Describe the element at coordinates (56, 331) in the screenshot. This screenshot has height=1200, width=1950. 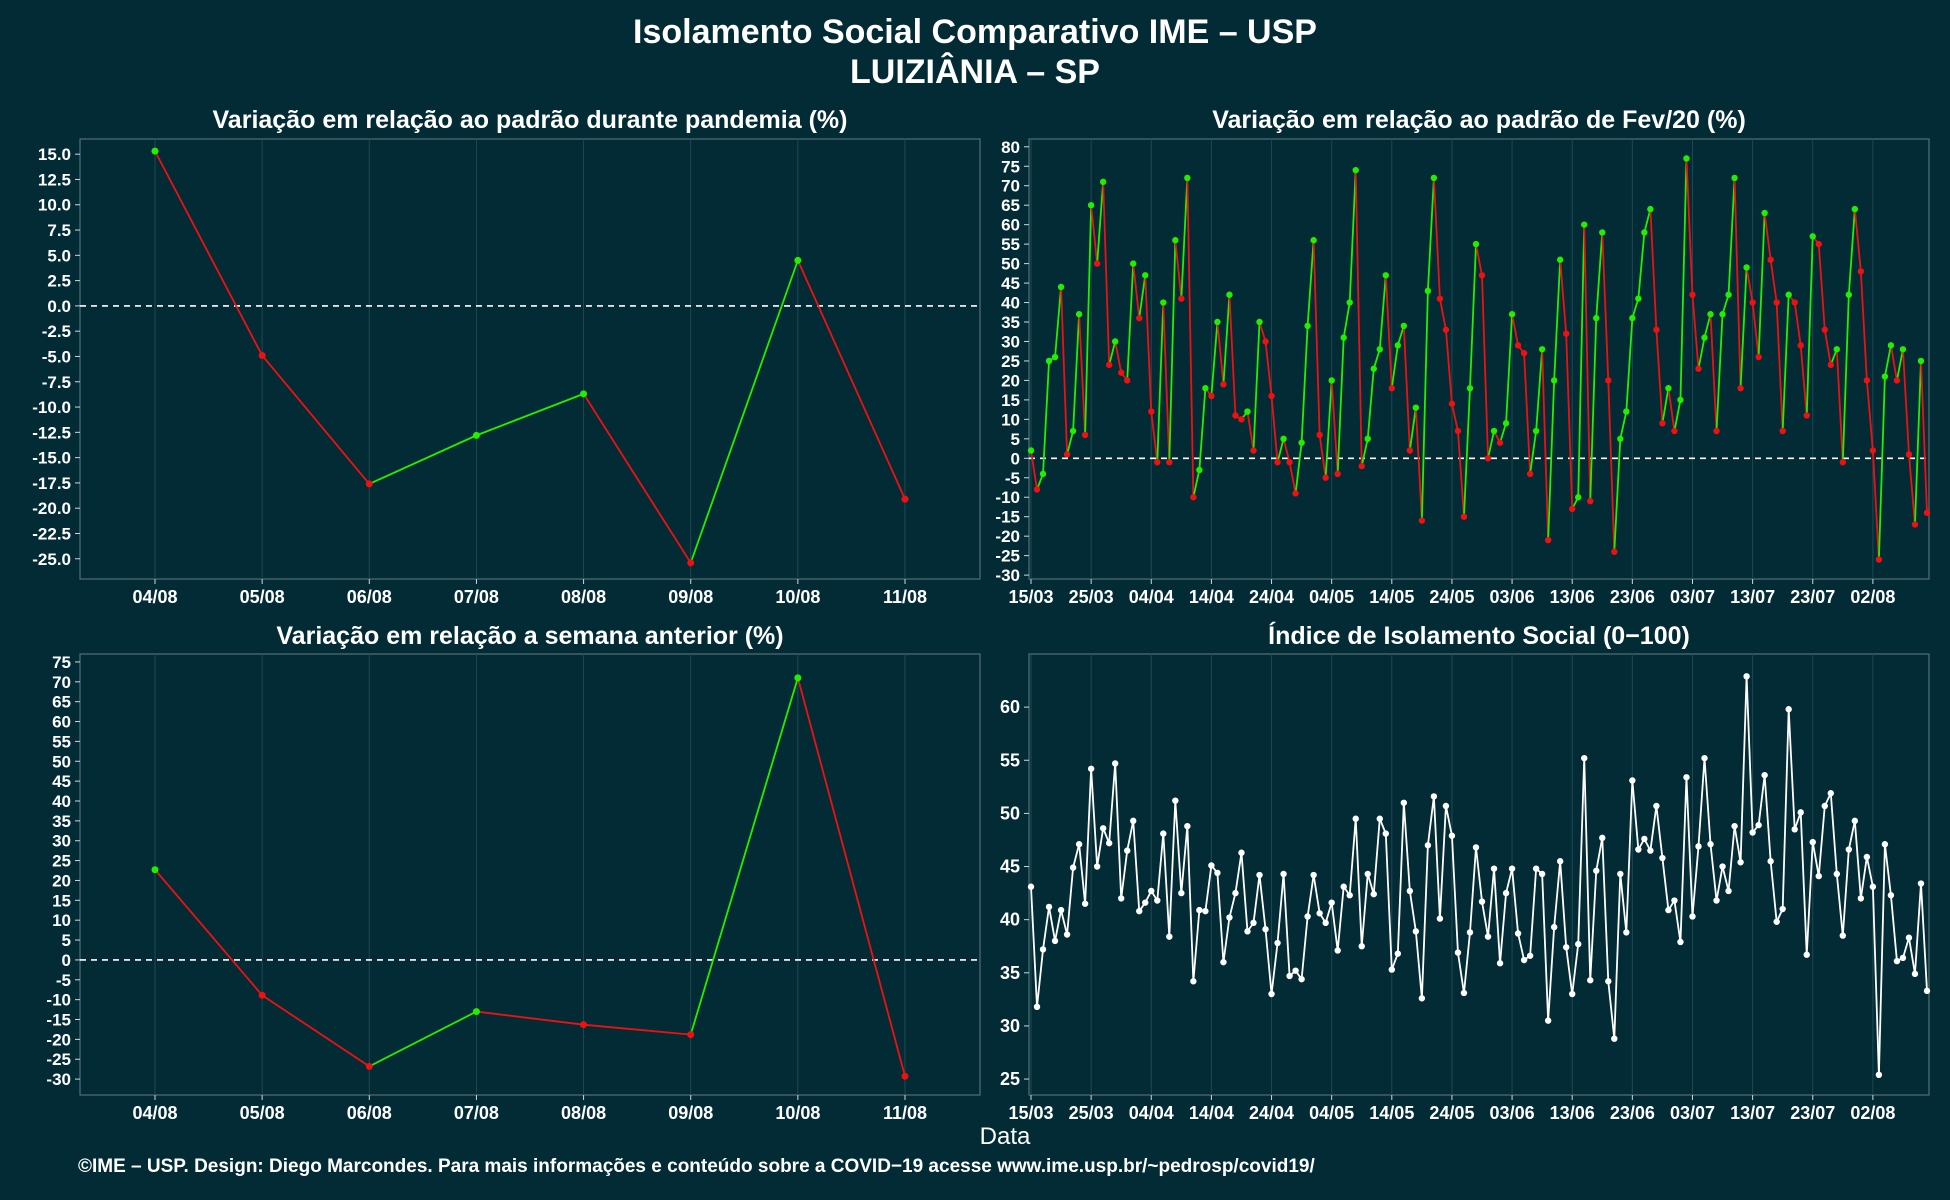
I see `y-tick-label: -2.5` at that location.